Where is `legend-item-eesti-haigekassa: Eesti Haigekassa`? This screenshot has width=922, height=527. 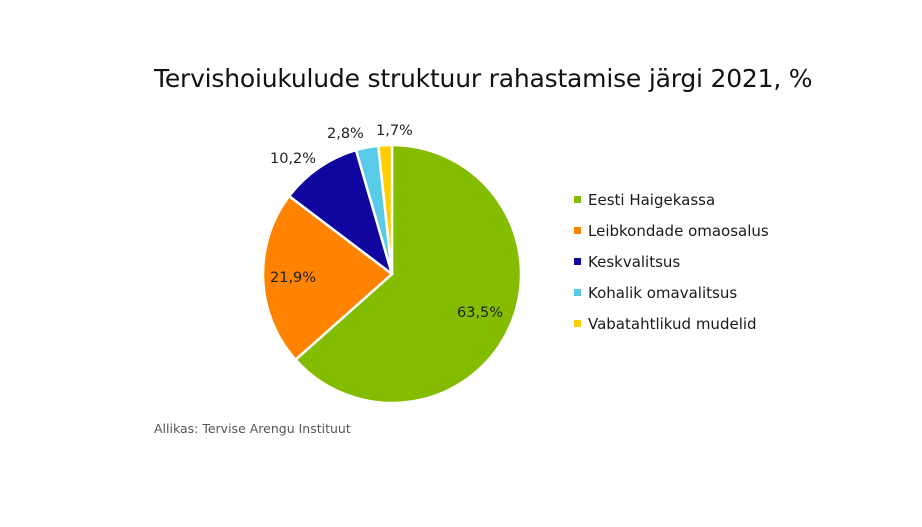 legend-item-eesti-haigekassa: Eesti Haigekassa is located at coordinates (671, 199).